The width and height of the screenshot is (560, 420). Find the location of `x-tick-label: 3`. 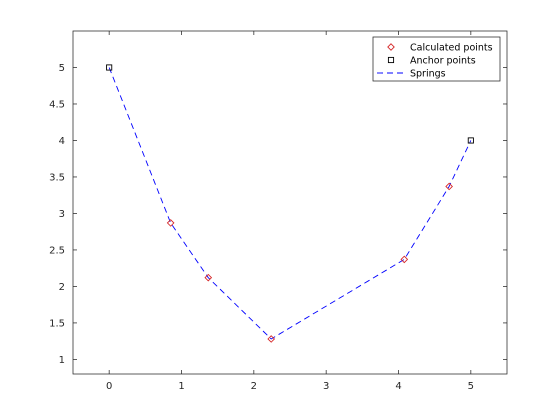

x-tick-label: 3 is located at coordinates (326, 386).